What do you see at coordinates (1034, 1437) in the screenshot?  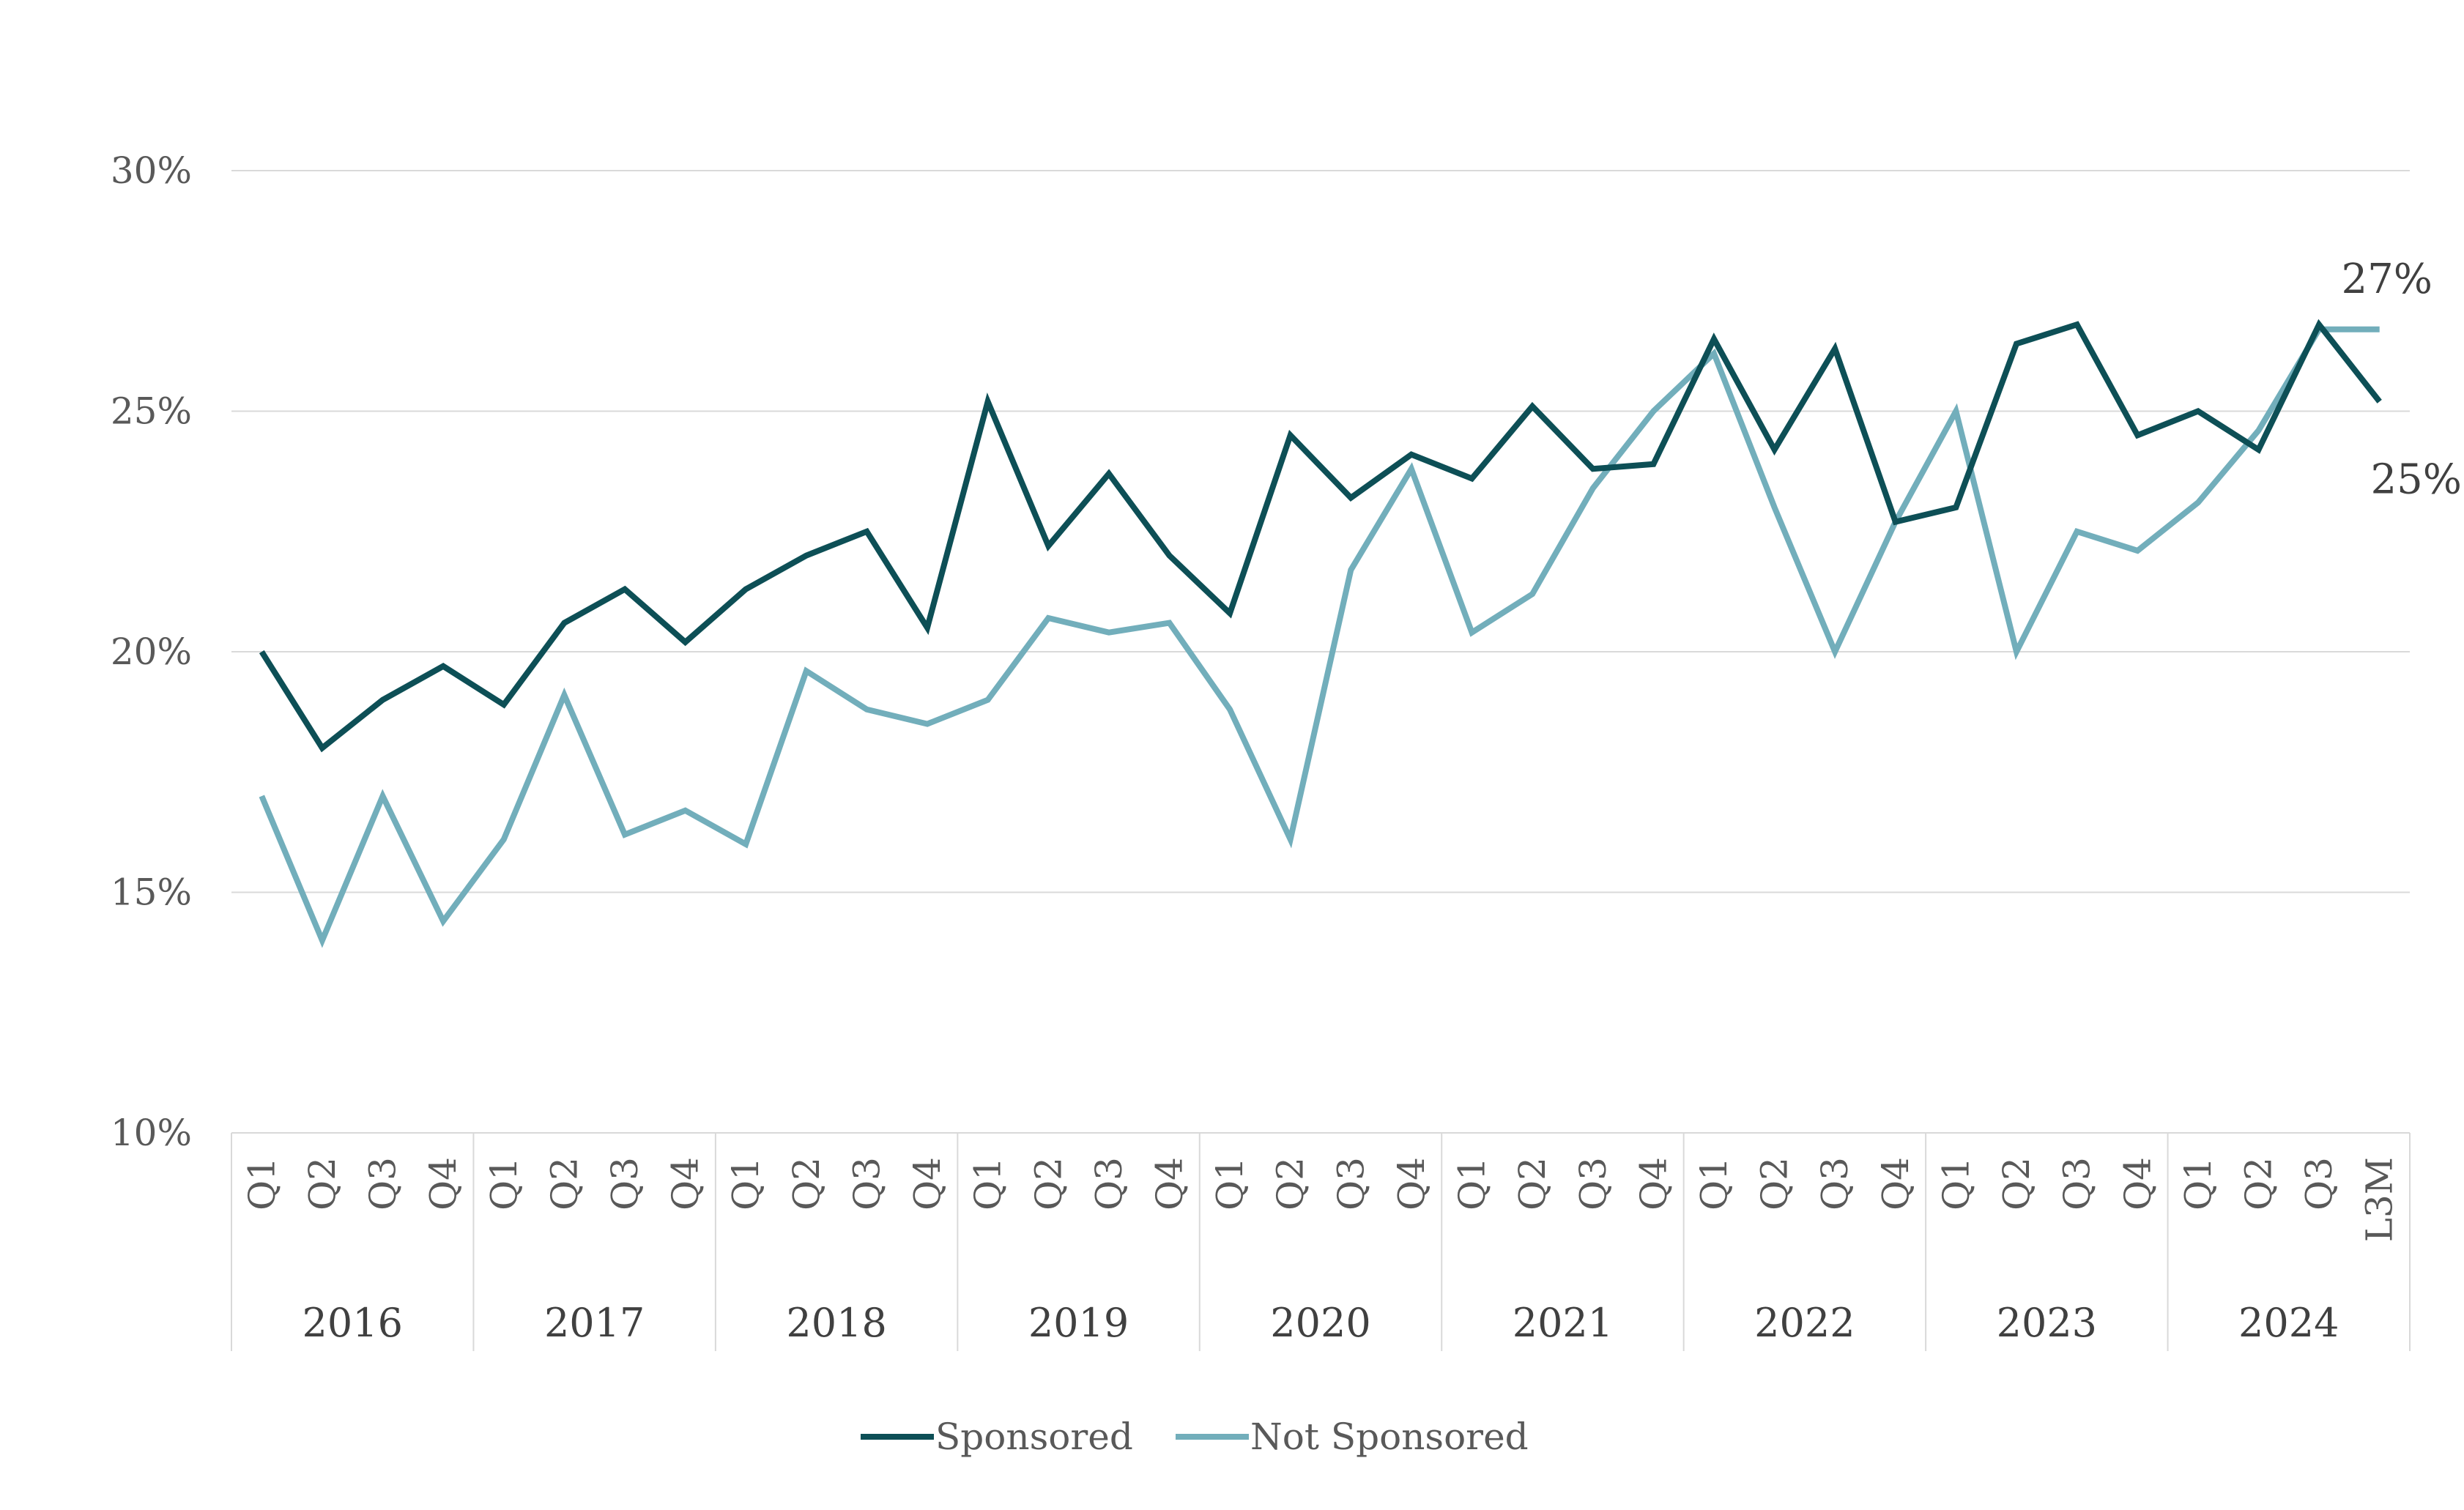 I see `legend-label: Sponsored` at bounding box center [1034, 1437].